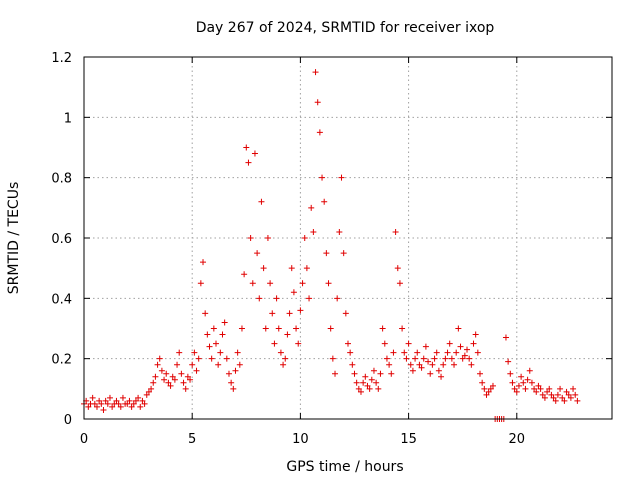  What do you see at coordinates (61, 299) in the screenshot?
I see `y-tick-label: 0.4` at bounding box center [61, 299].